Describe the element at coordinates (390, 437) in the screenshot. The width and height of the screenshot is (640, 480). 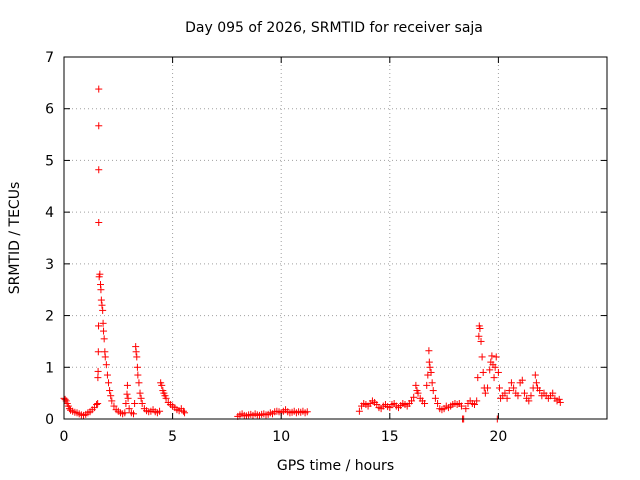
I see `x-tick-label: 15` at that location.